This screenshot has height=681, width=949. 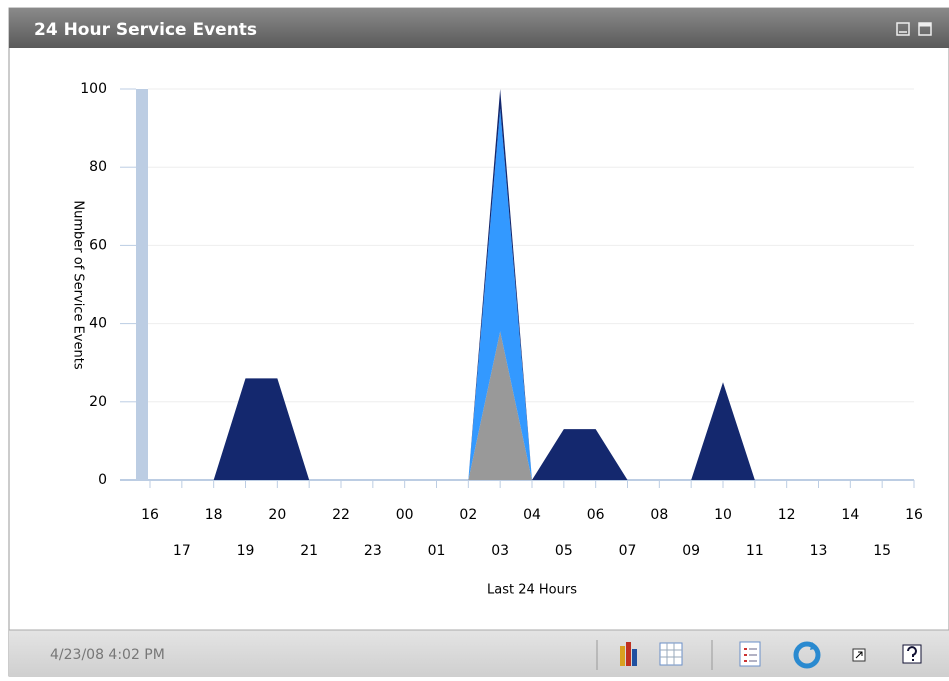 I want to click on help-button, so click(x=912, y=654).